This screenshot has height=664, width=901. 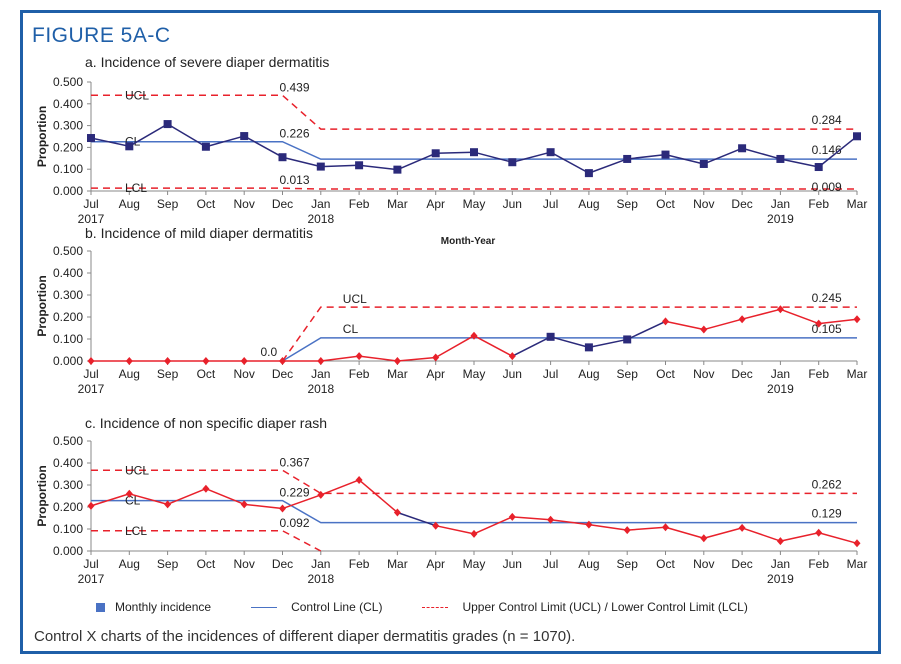 I want to click on x-tick-label: Jan, so click(x=320, y=564).